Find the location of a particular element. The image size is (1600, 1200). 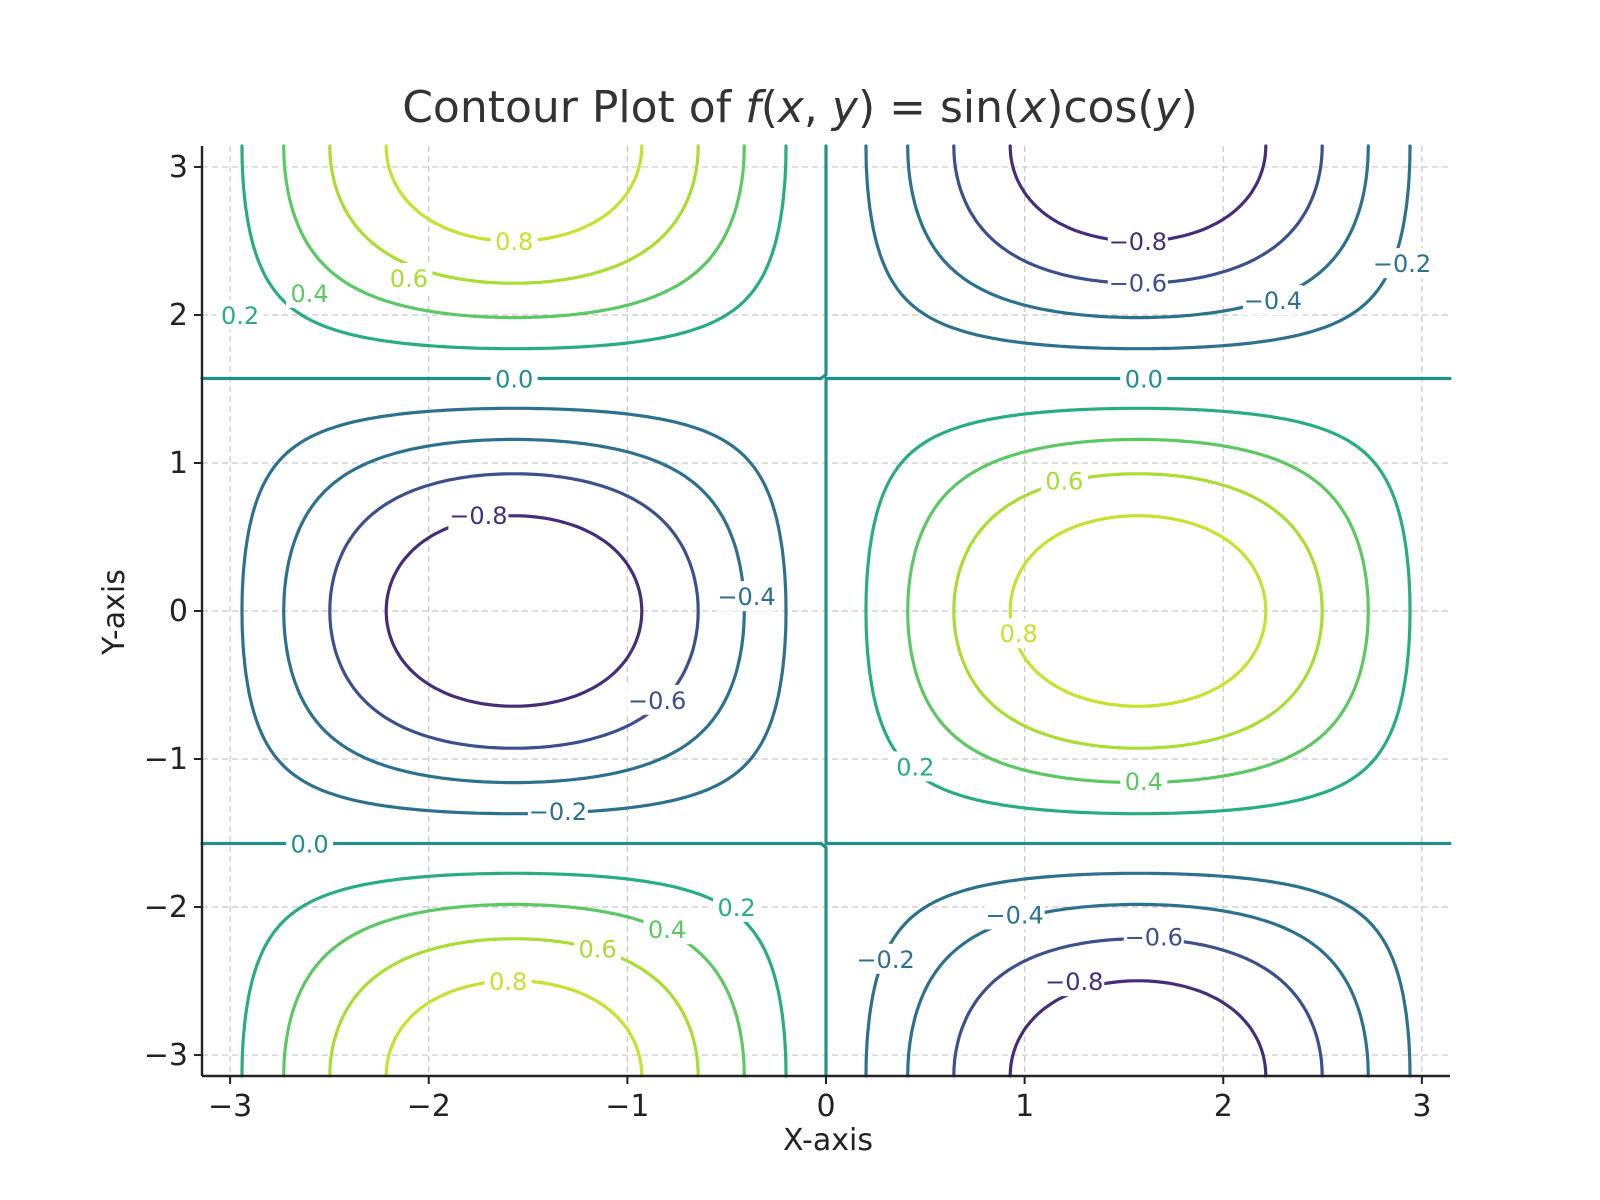

x-tick-label: −1 is located at coordinates (627, 1106).